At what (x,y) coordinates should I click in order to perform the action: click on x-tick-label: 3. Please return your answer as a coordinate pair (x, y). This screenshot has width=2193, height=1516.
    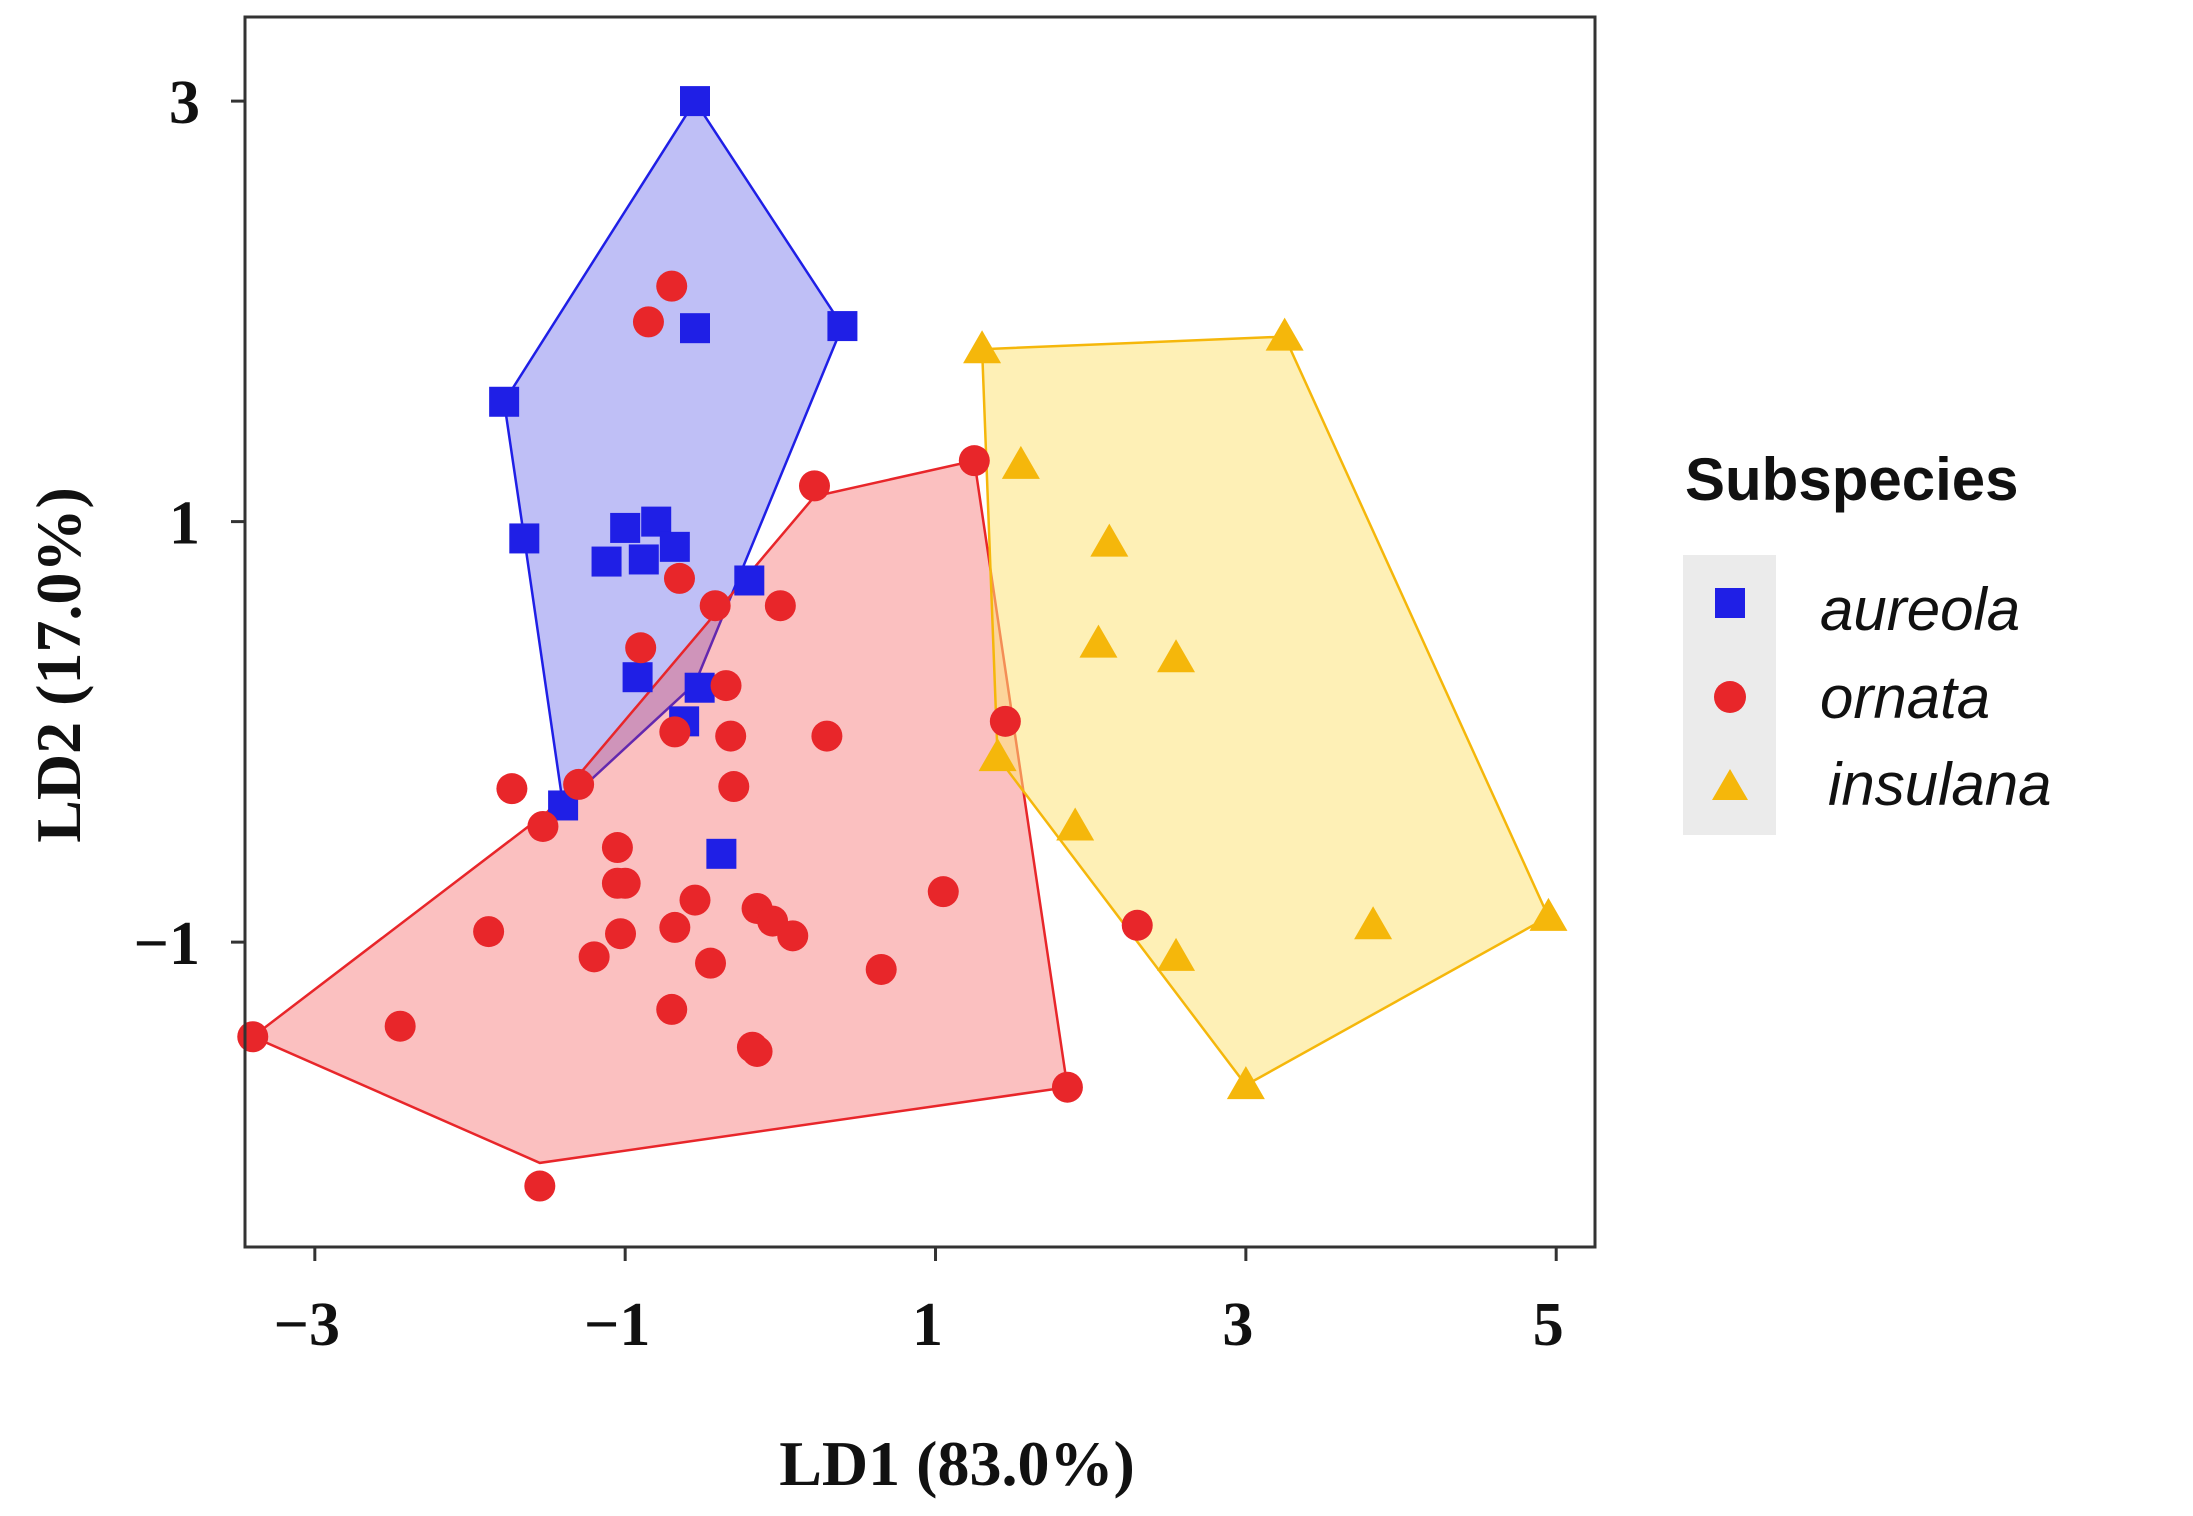
    Looking at the image, I should click on (1237, 1325).